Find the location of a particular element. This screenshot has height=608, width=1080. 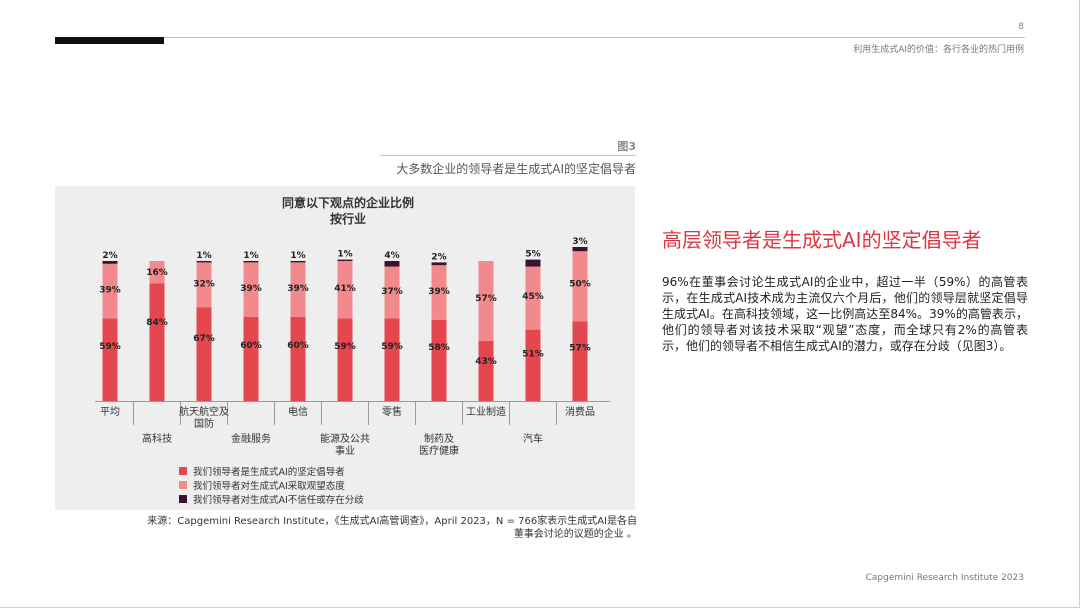

data-label-advocate-7: 59% is located at coordinates (392, 347).